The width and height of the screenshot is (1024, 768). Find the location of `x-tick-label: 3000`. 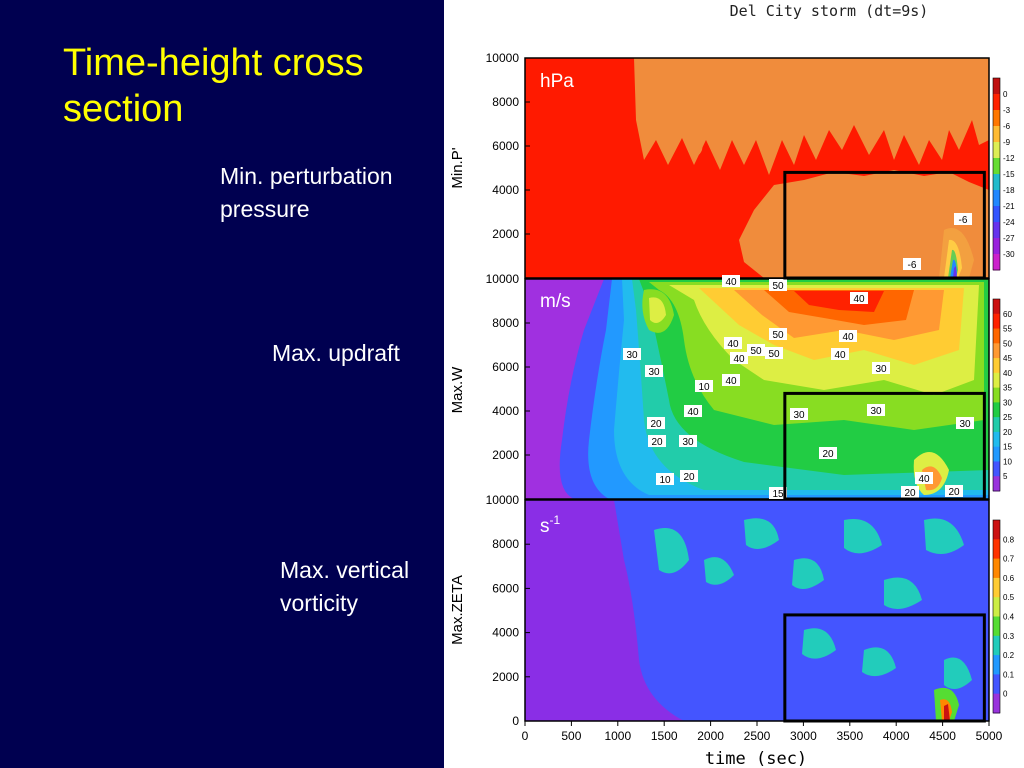

x-tick-label: 3000 is located at coordinates (803, 736).